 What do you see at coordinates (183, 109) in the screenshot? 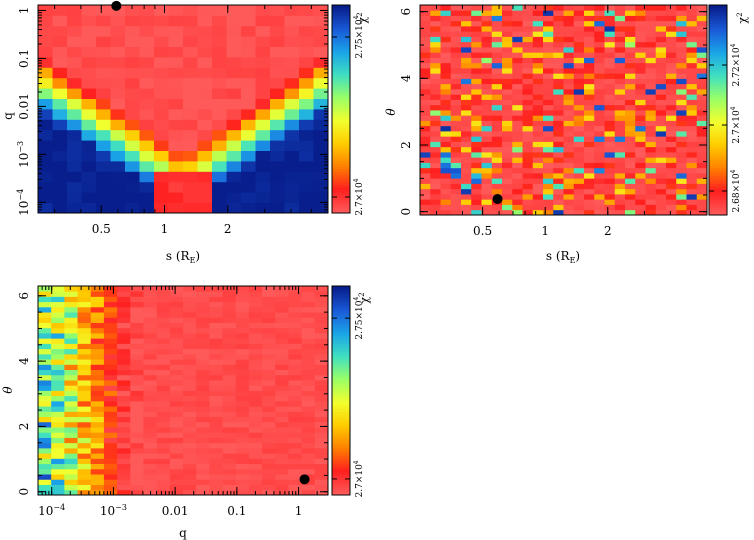
I see `axis-ticks-s-q` at bounding box center [183, 109].